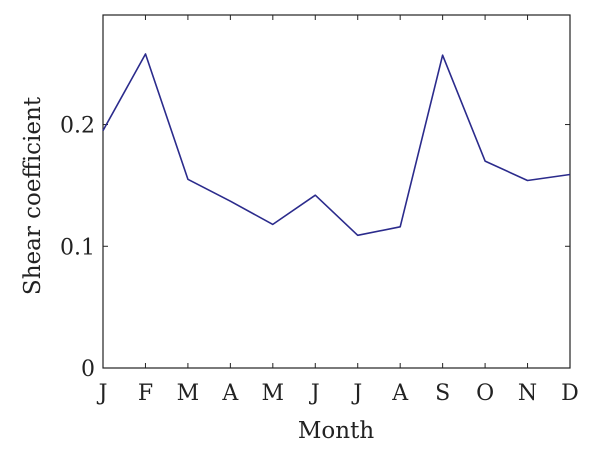  Describe the element at coordinates (485, 393) in the screenshot. I see `x-tick-label: O` at that location.